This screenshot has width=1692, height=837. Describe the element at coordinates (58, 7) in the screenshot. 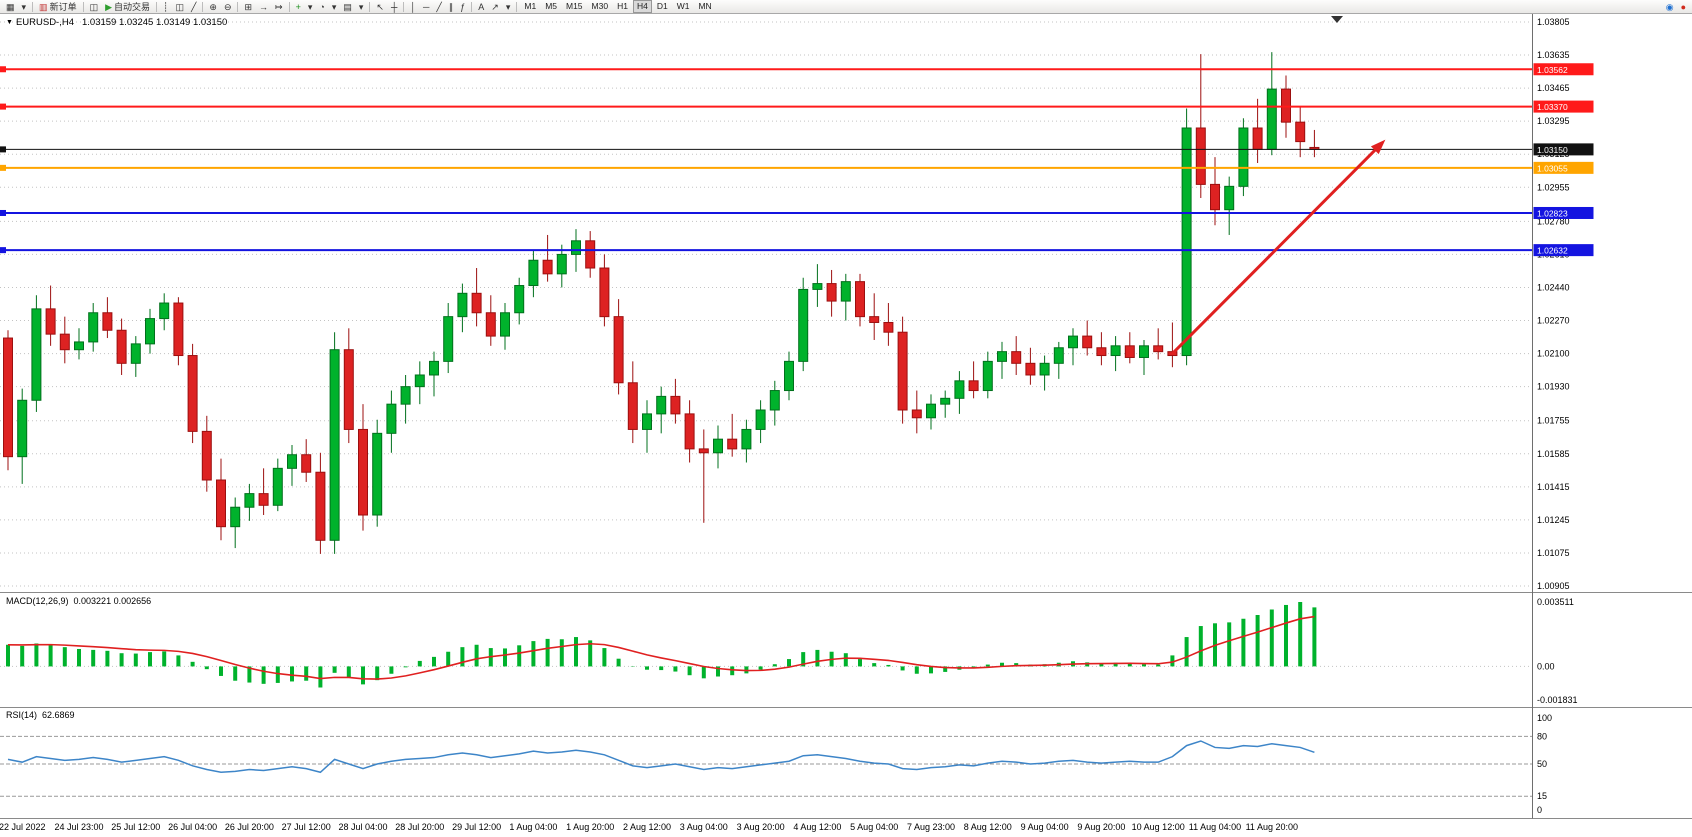

I see `new-order-button: ▥ 新订单` at that location.